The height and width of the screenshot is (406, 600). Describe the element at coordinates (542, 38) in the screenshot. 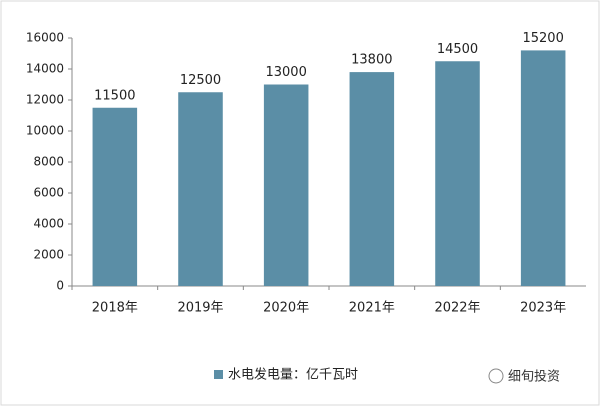

I see `data-label: 15200` at that location.